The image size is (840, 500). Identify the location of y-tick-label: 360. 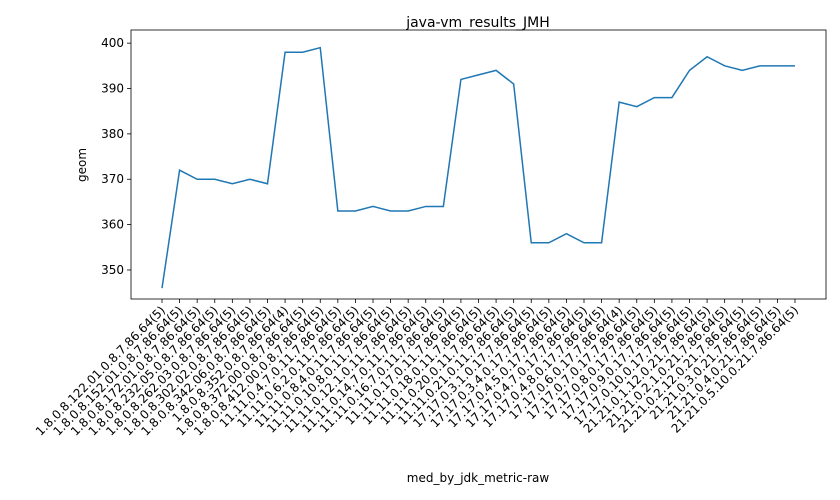
(112, 225).